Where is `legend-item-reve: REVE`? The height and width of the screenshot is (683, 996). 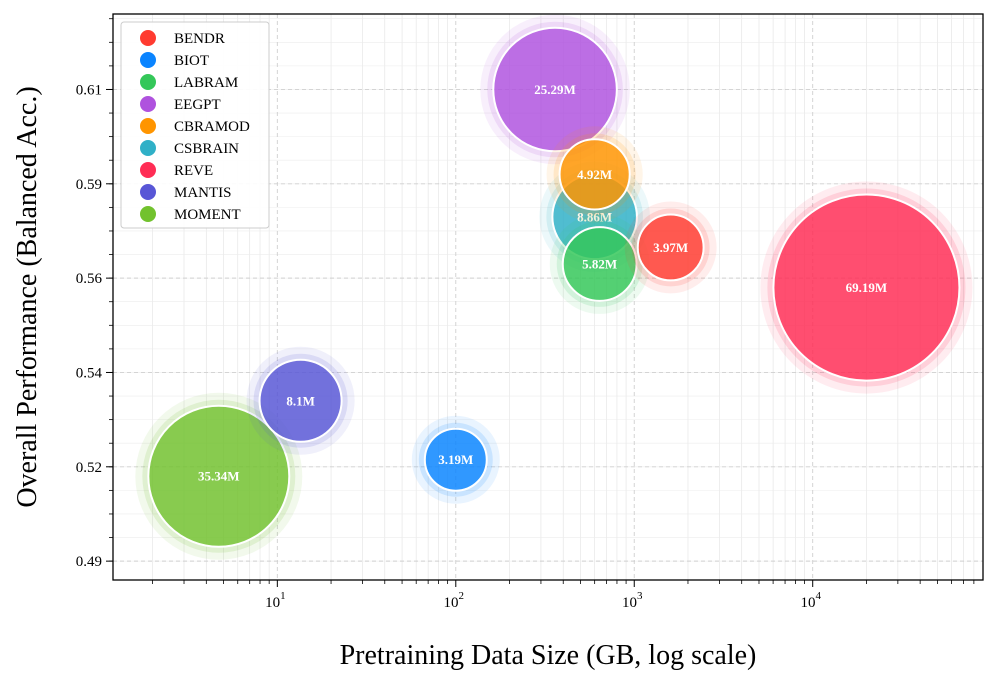 legend-item-reve: REVE is located at coordinates (176, 170).